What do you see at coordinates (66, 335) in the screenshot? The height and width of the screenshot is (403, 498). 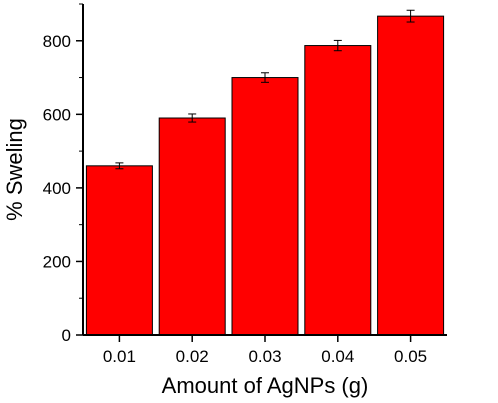 I see `y-tick-label: 0` at bounding box center [66, 335].